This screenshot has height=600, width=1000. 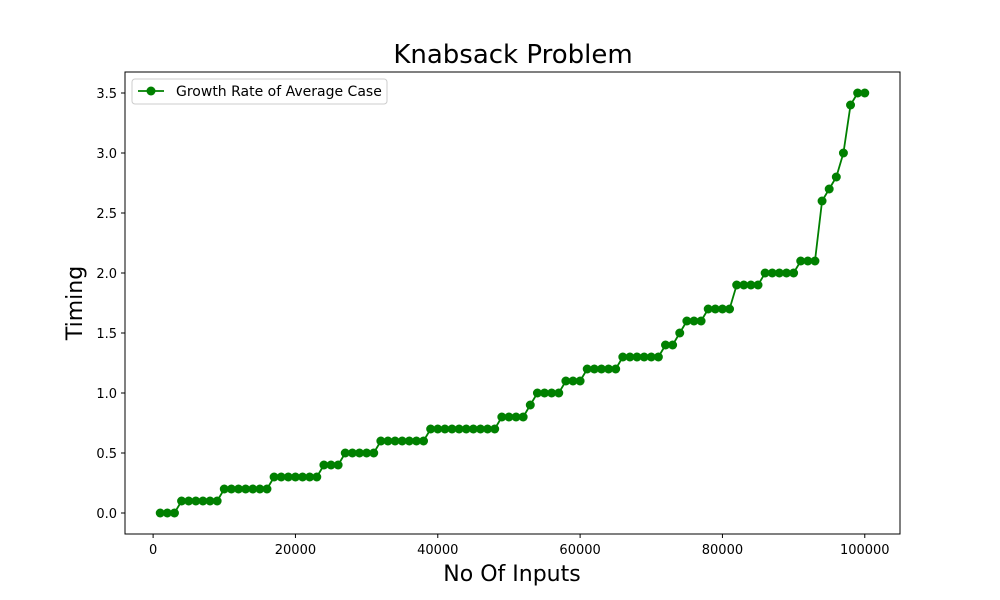 I want to click on legend-box, so click(x=259, y=91).